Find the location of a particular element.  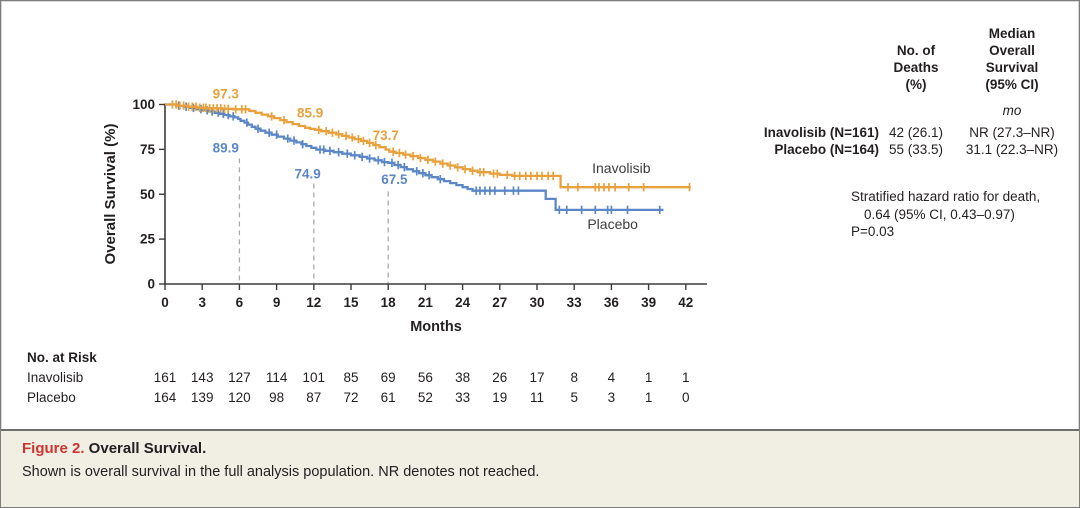

p-value: P=0.03 is located at coordinates (873, 231).